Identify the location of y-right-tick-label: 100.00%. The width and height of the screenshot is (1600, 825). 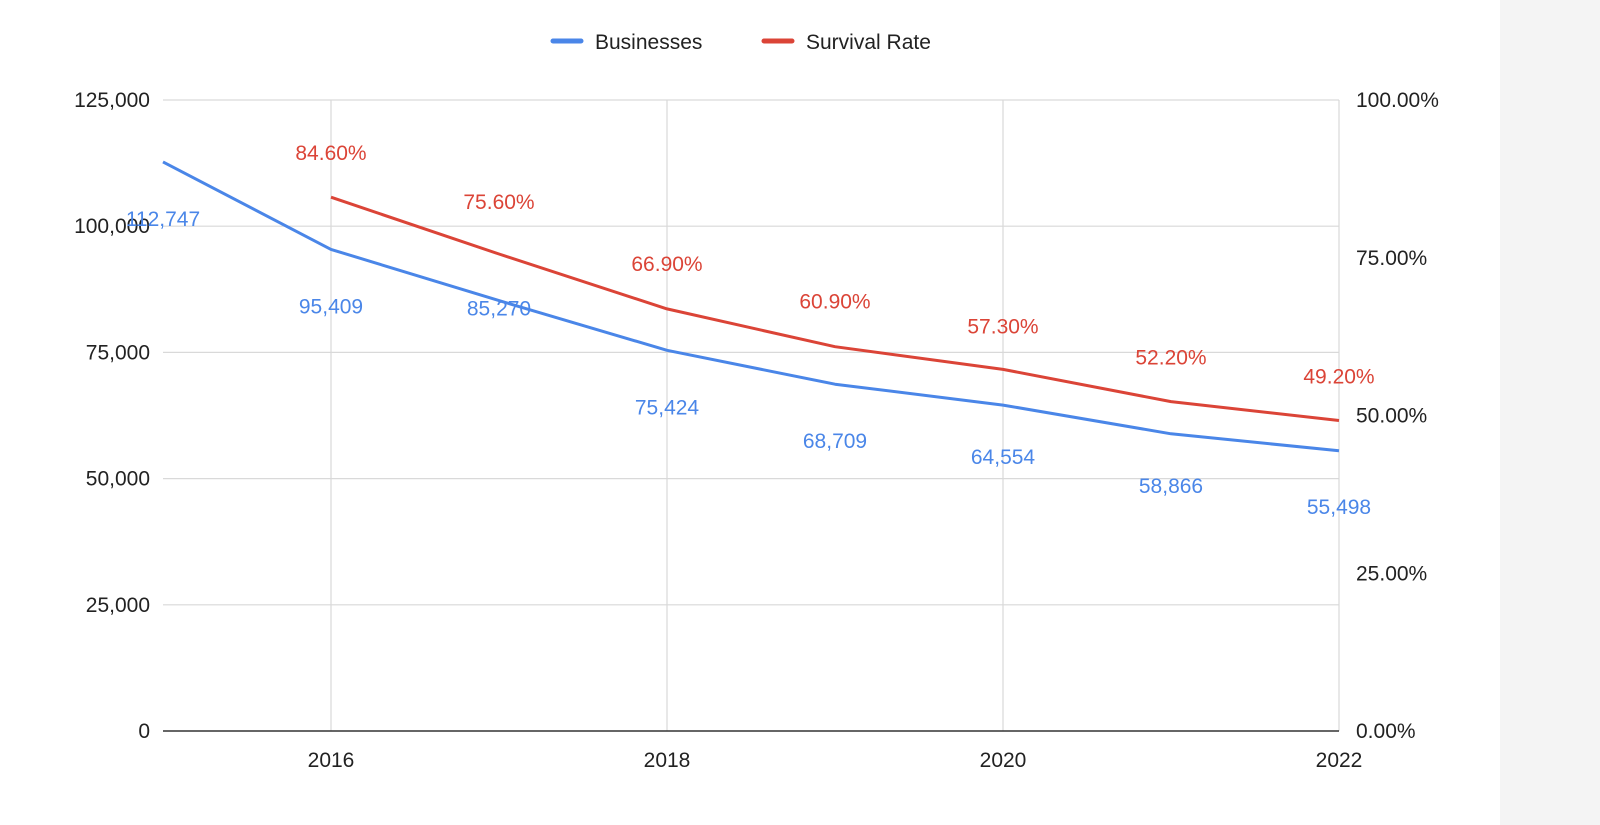
(1397, 100).